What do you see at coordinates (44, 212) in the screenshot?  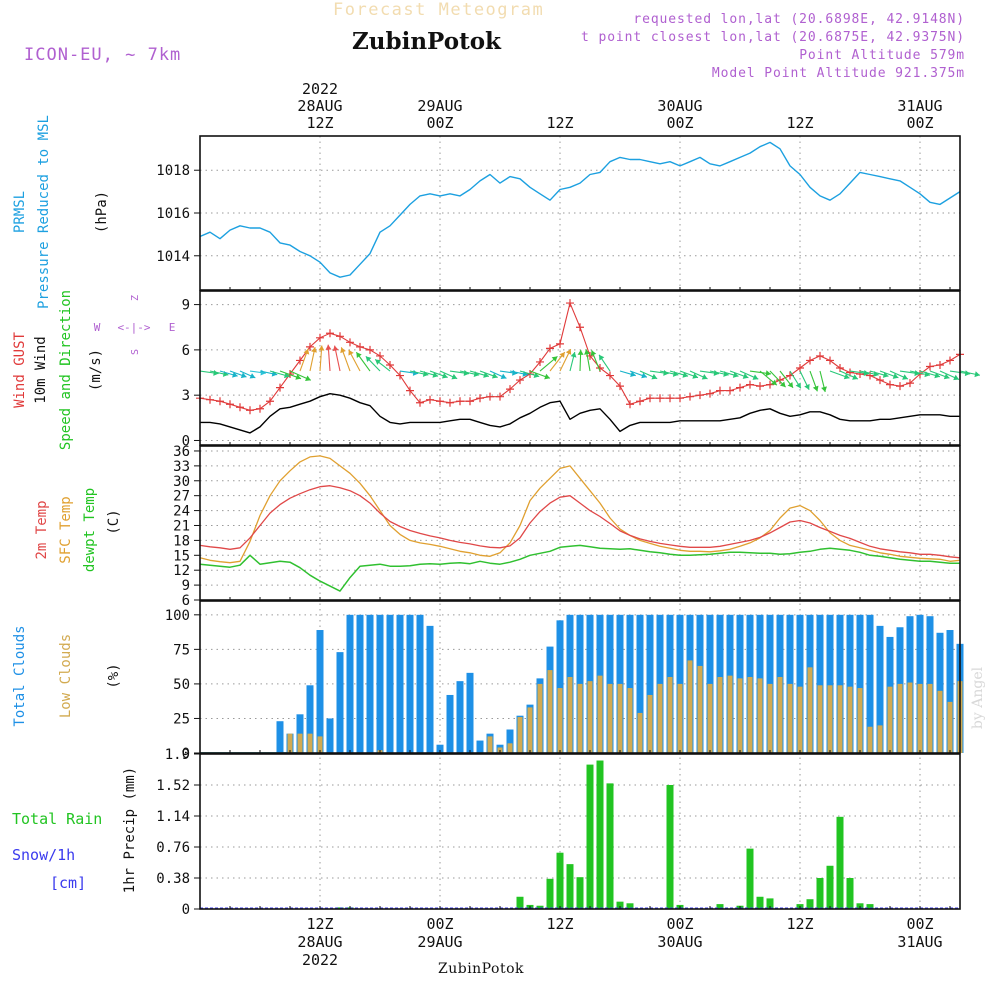 I see `label-pressure-msl: Pressure Reduced to MSL` at bounding box center [44, 212].